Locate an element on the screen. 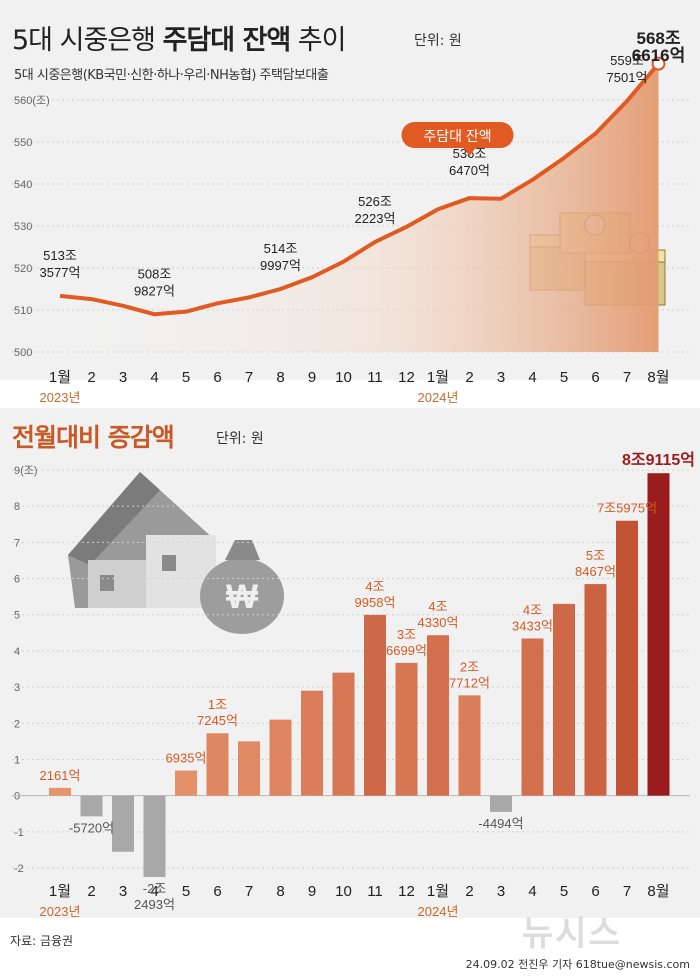 The height and width of the screenshot is (976, 700). bar-value-label: 2161억 is located at coordinates (60, 775).